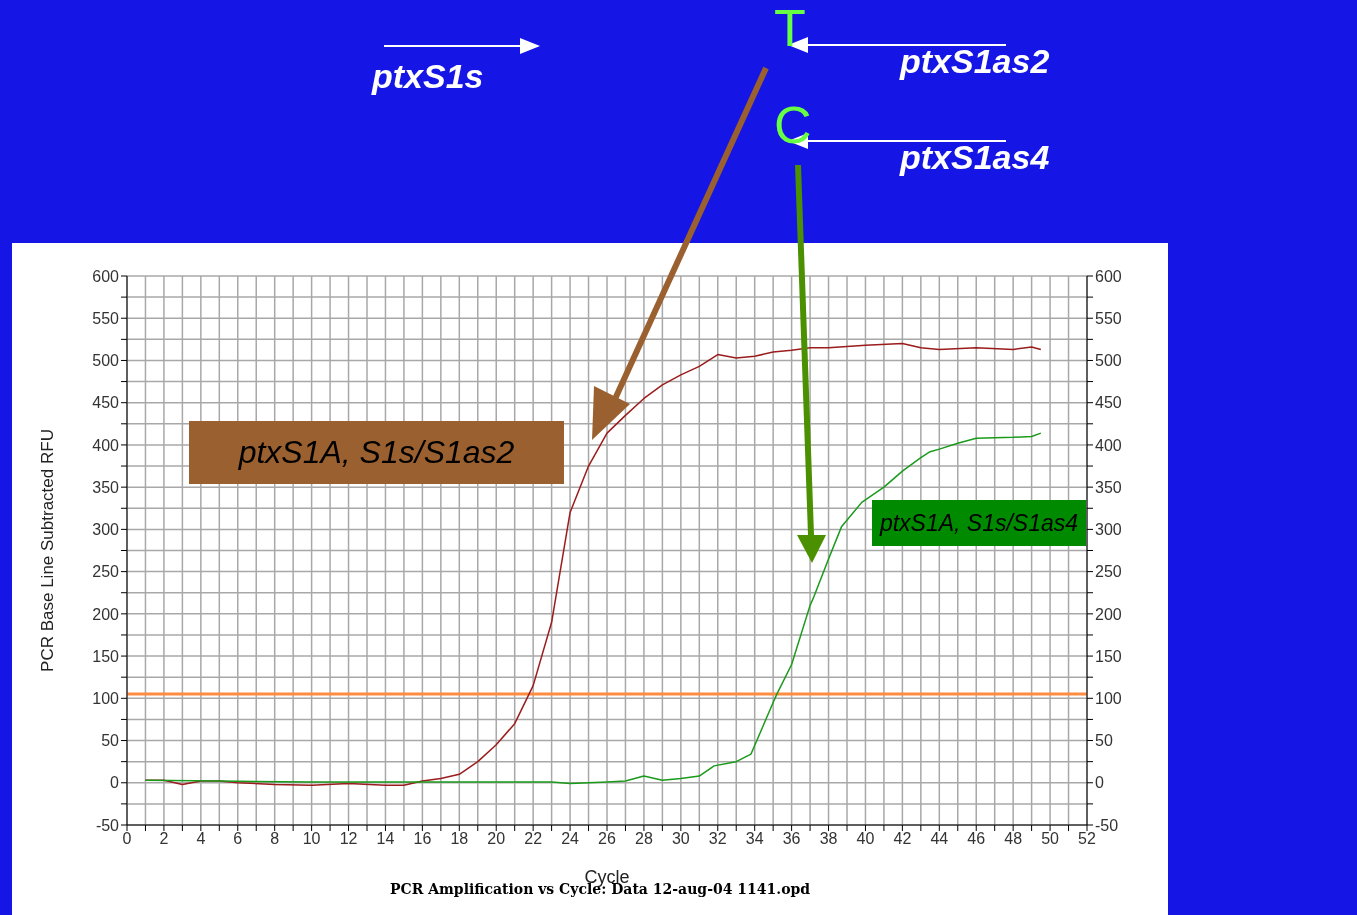  What do you see at coordinates (348, 839) in the screenshot?
I see `x-tick-label: 12` at bounding box center [348, 839].